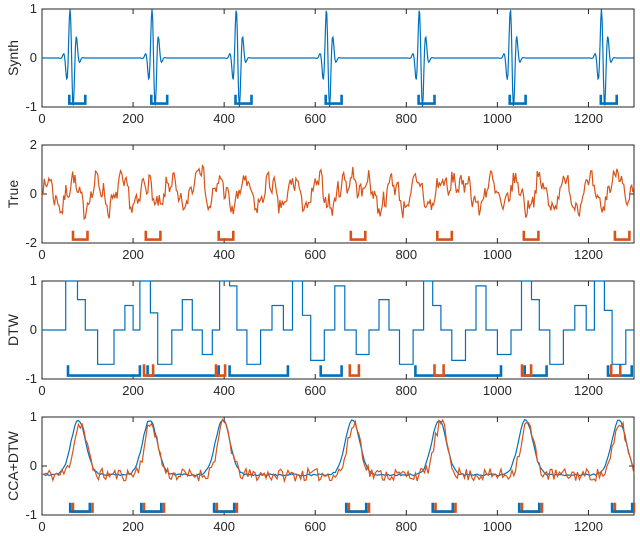 This screenshot has width=640, height=550. I want to click on y-tick-label: -2, so click(31, 242).